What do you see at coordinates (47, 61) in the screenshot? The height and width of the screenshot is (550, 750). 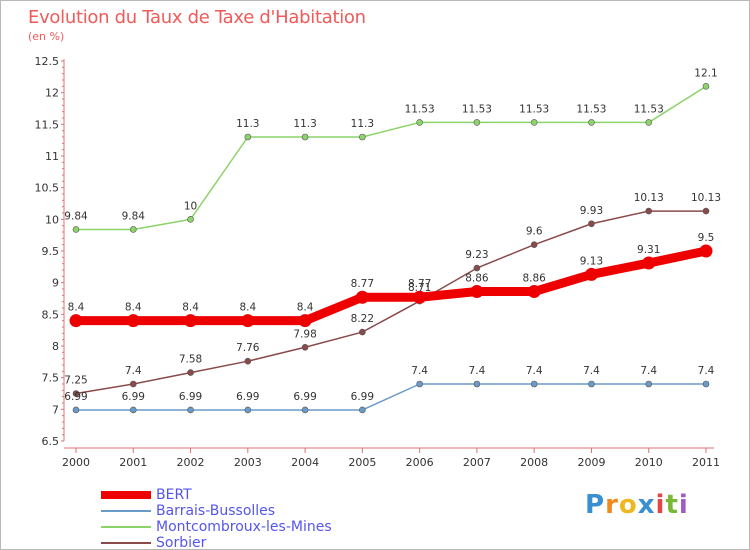 I see `y-tick-label: 12.5` at bounding box center [47, 61].